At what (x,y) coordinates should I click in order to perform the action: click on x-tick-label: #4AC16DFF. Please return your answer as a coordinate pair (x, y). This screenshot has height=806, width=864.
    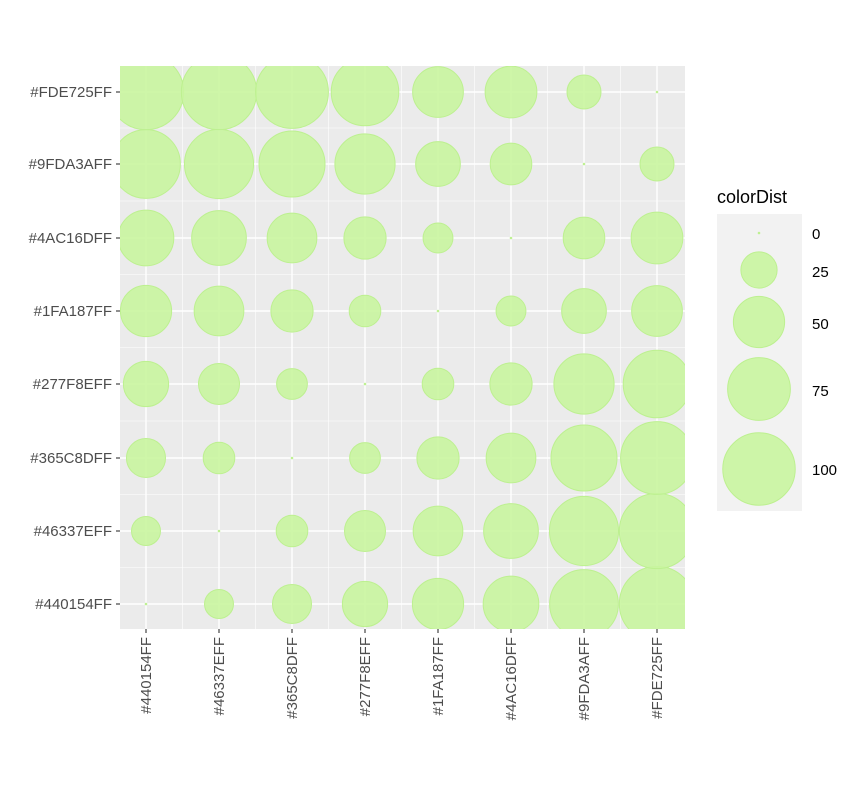
    Looking at the image, I should click on (511, 678).